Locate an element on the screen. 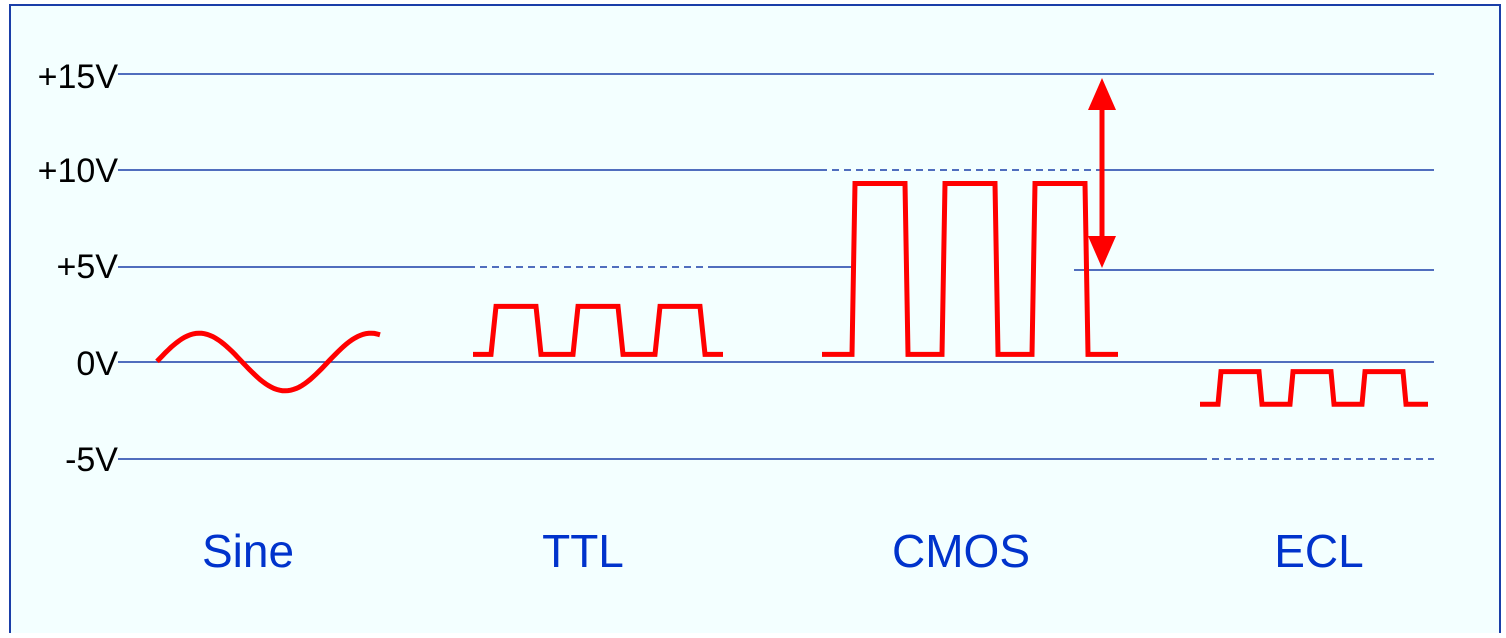 The image size is (1506, 638). tick-label-plus10: +10V is located at coordinates (78, 171).